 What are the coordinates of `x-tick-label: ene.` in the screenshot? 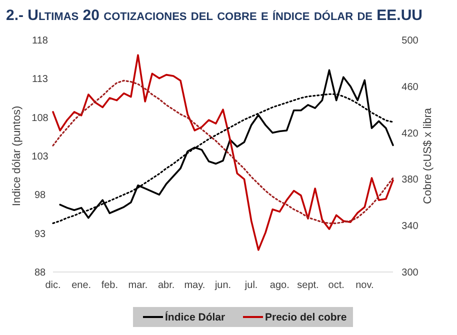 It's located at (82, 285).